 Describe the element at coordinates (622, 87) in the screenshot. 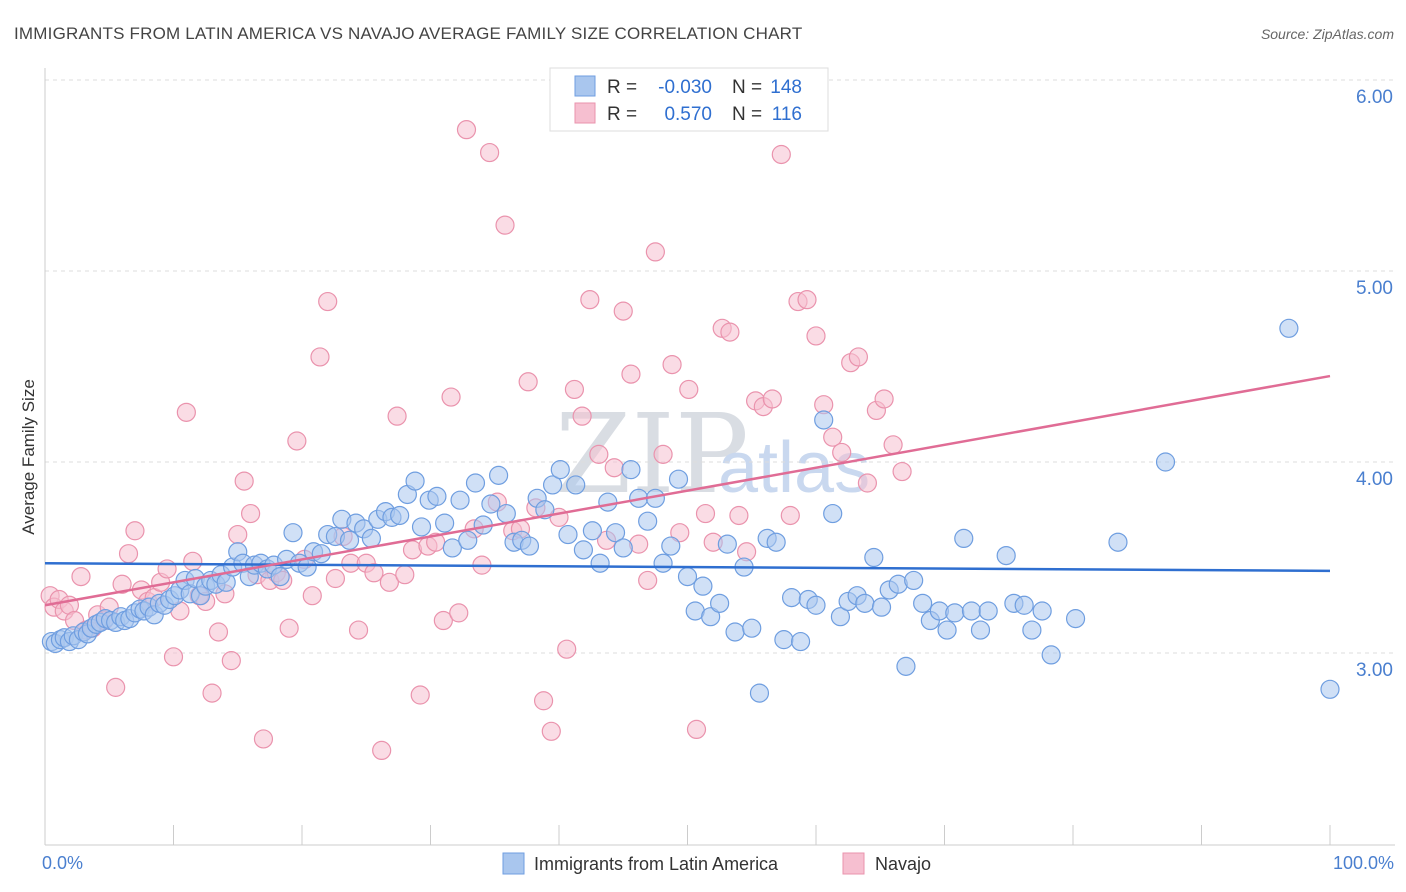

I see `legend-r-label-blue: R =` at that location.